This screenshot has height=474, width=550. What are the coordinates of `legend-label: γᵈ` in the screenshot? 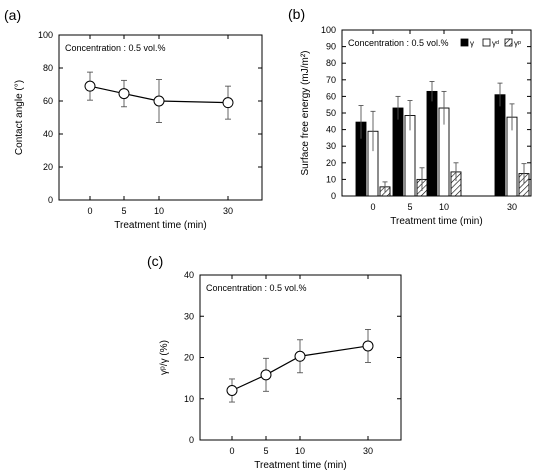 It's located at (495, 43).